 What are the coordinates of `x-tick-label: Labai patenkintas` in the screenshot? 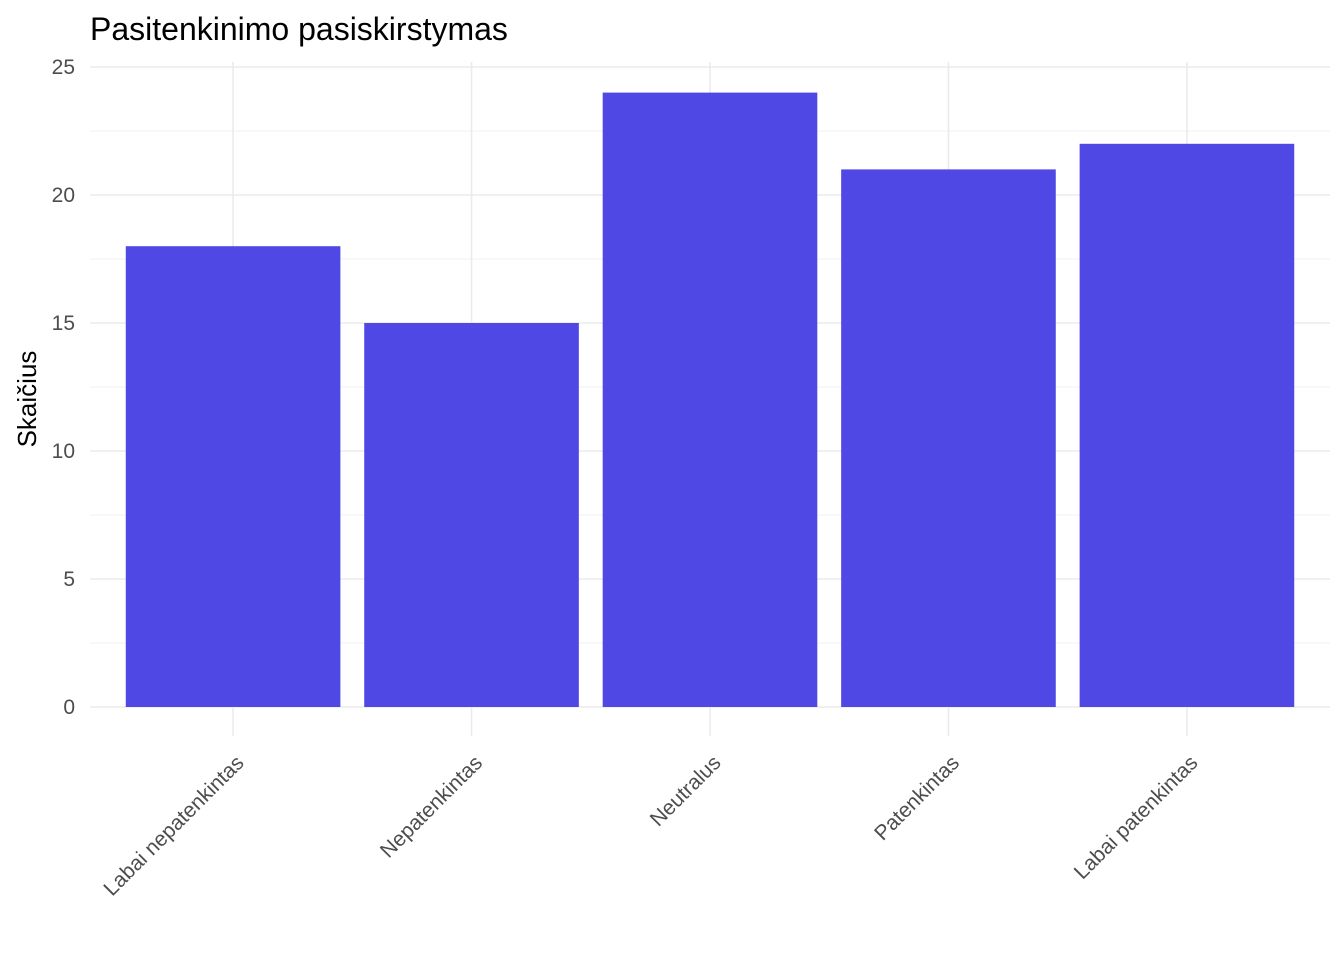 It's located at (1136, 817).